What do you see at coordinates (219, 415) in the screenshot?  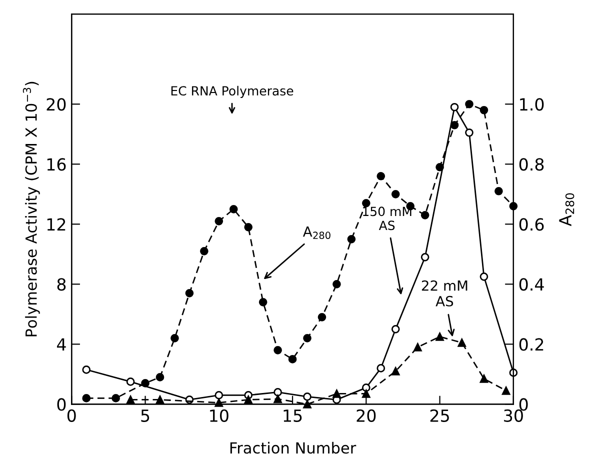 I see `x-tick-label: 10` at bounding box center [219, 415].